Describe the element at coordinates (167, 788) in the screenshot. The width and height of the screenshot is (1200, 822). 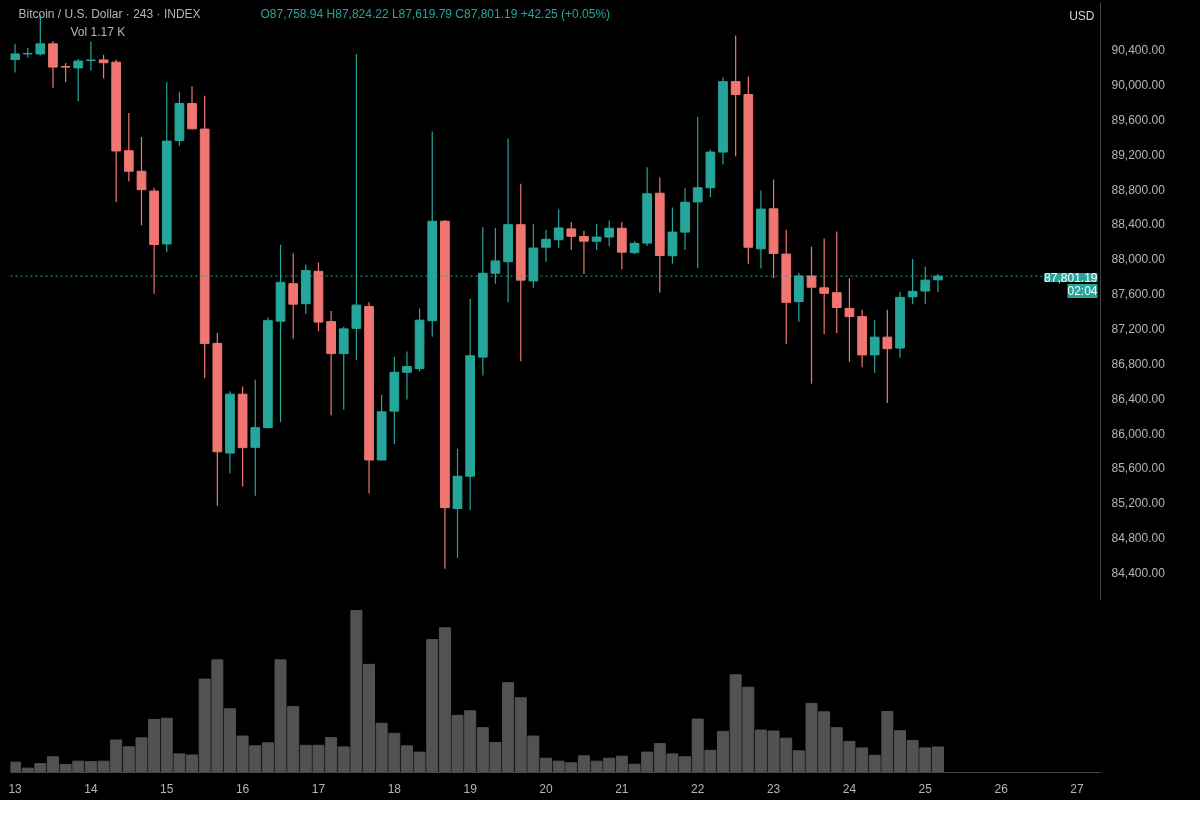
I see `x-tick-label: 15` at that location.